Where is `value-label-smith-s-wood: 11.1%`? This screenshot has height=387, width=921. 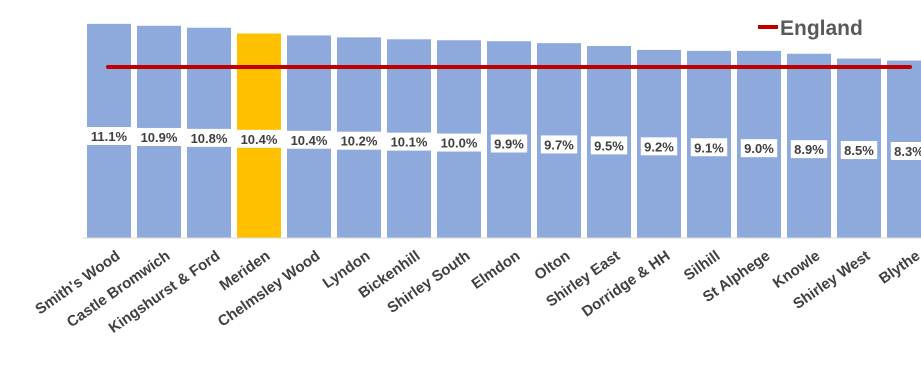
value-label-smith-s-wood: 11.1% is located at coordinates (109, 136).